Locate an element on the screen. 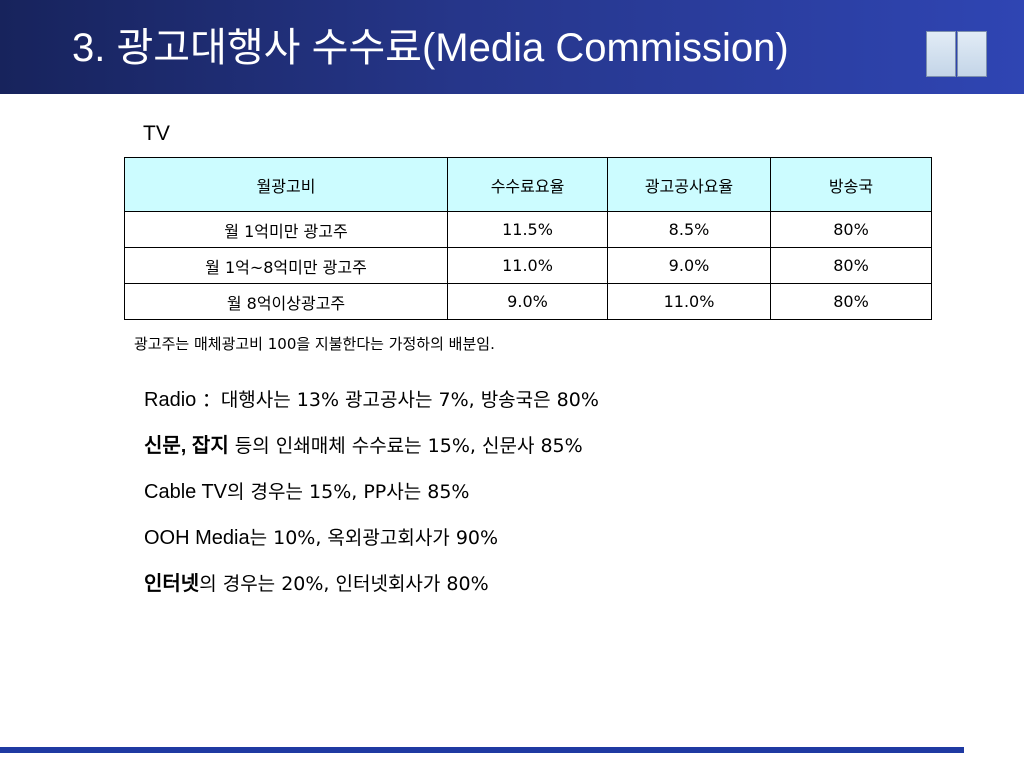 Image resolution: width=1024 pixels, height=768 pixels. title-bar: 3. 광고대행사 수수료(Media Commission) is located at coordinates (512, 47).